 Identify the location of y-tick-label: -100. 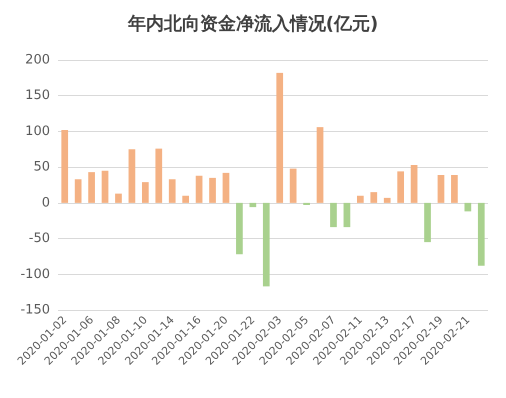
(35, 274).